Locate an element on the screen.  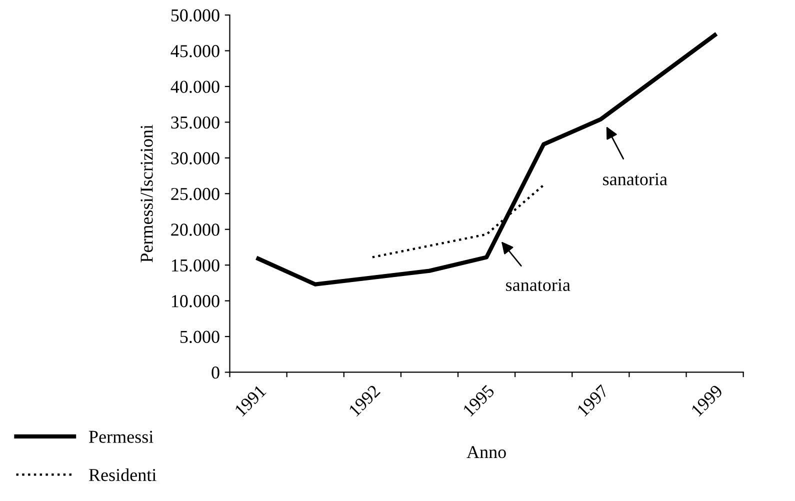
y-tick-label: 15.000 is located at coordinates (196, 265).